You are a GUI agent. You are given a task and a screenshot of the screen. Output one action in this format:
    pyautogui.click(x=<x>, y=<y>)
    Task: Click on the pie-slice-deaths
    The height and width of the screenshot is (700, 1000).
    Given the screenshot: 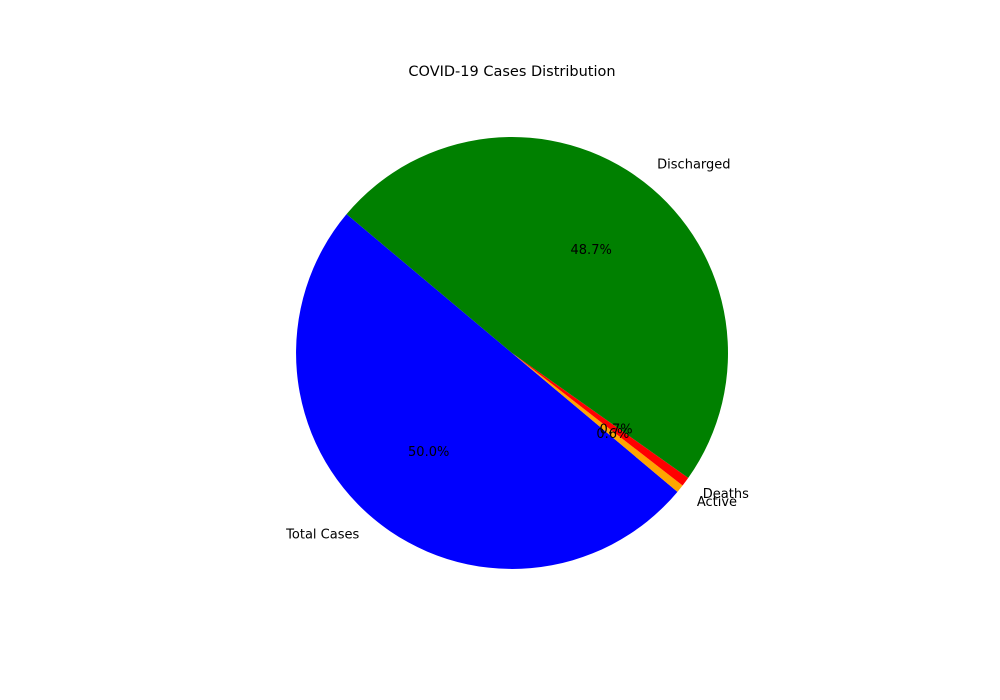 What is the action you would take?
    pyautogui.click(x=600, y=419)
    